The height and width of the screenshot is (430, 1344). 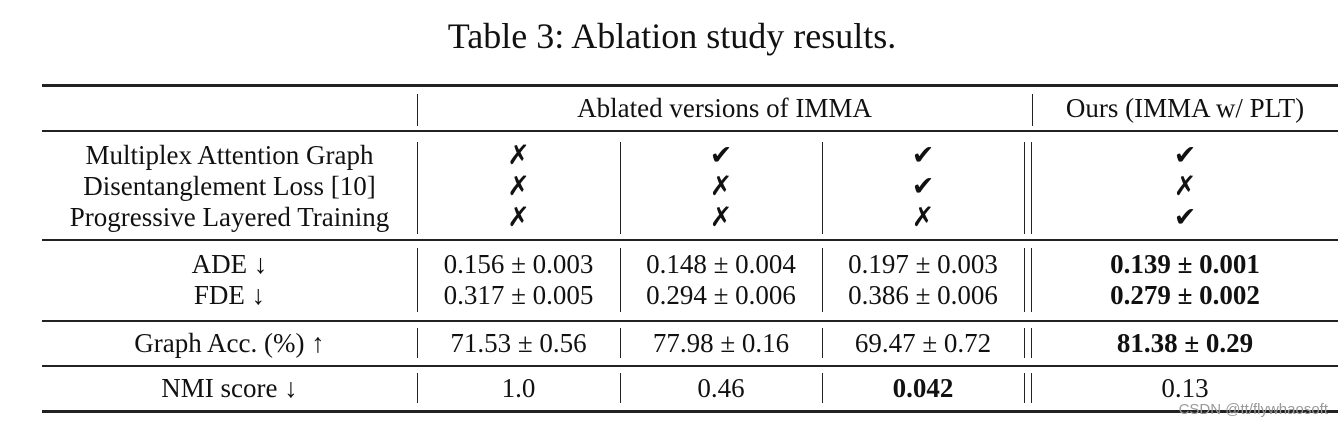 What do you see at coordinates (518, 388) in the screenshot?
I see `metric-value: 1.0` at bounding box center [518, 388].